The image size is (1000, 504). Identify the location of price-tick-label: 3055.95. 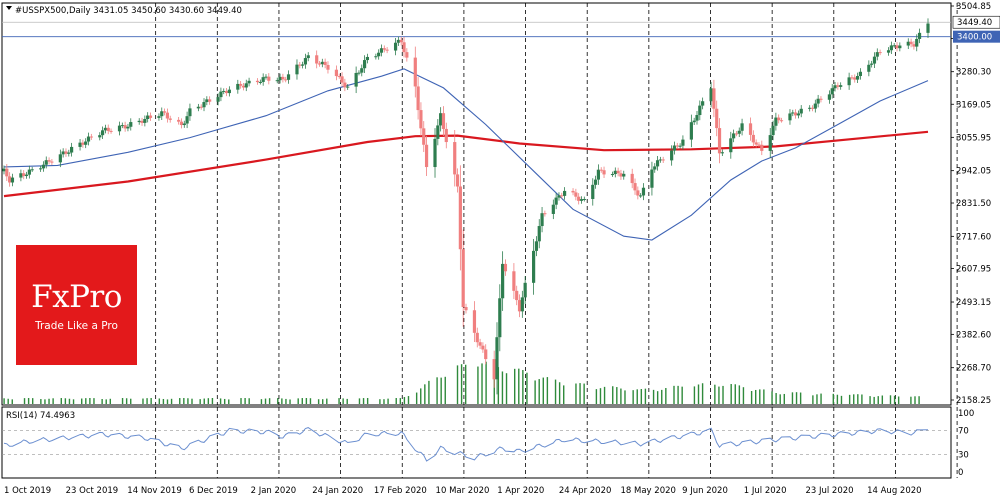
(973, 138).